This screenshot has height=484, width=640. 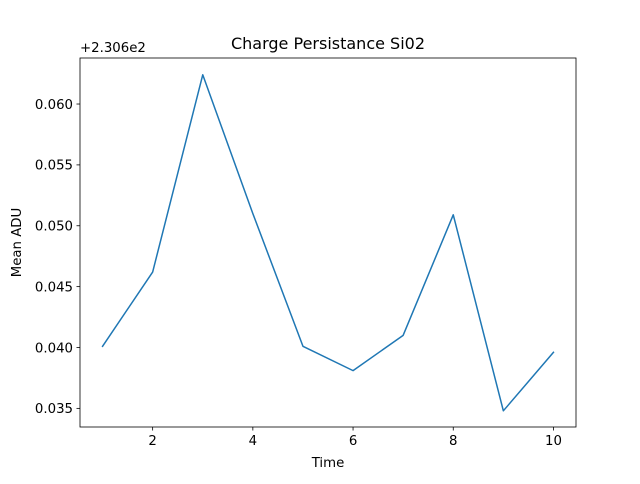 I want to click on y-tick-label: 0.035, so click(x=54, y=409).